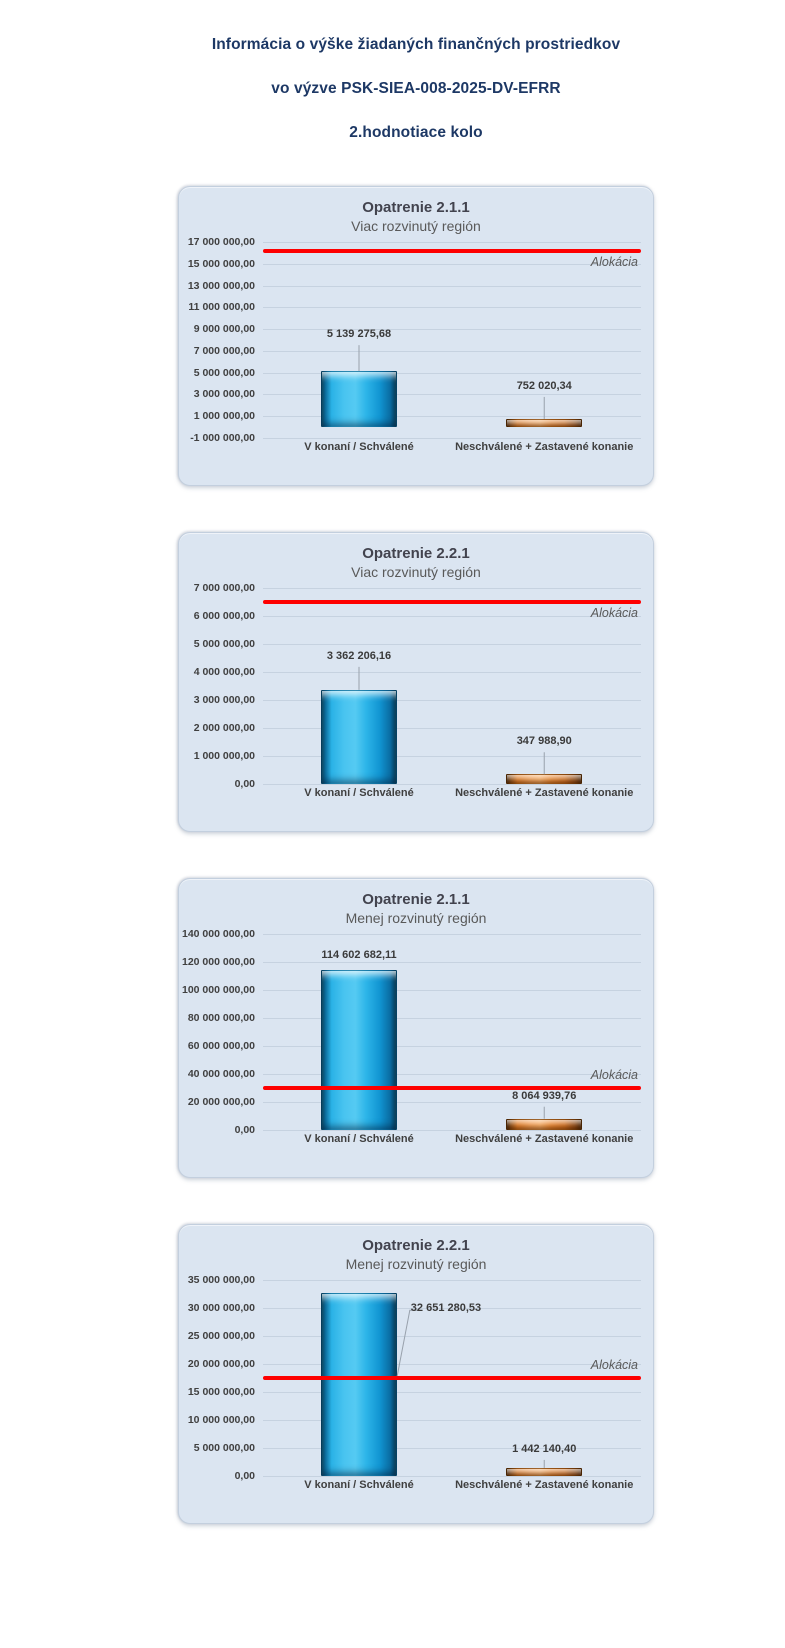 The image size is (785, 1648). Describe the element at coordinates (224, 700) in the screenshot. I see `y-tick-label: 3 000 000,00` at that location.